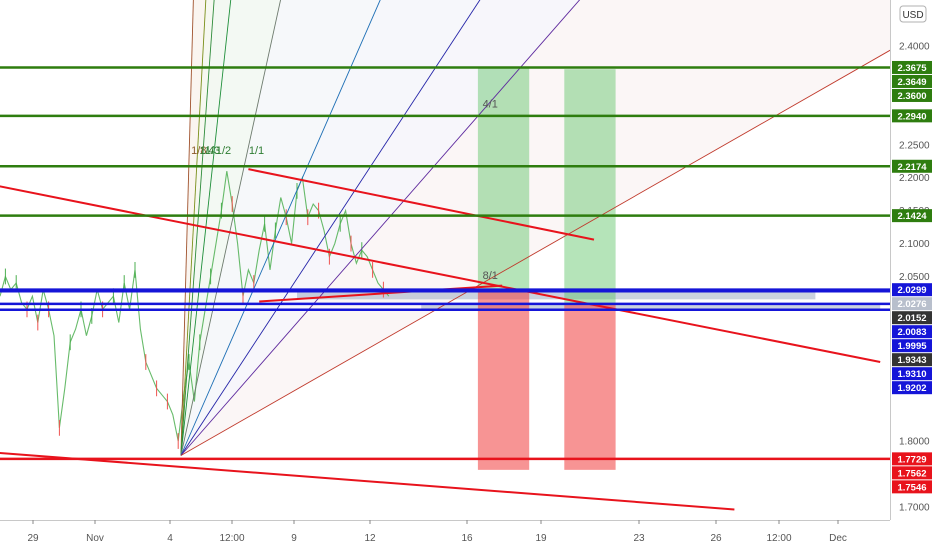  What do you see at coordinates (33, 538) in the screenshot?
I see `x-tick-label: 29` at bounding box center [33, 538].